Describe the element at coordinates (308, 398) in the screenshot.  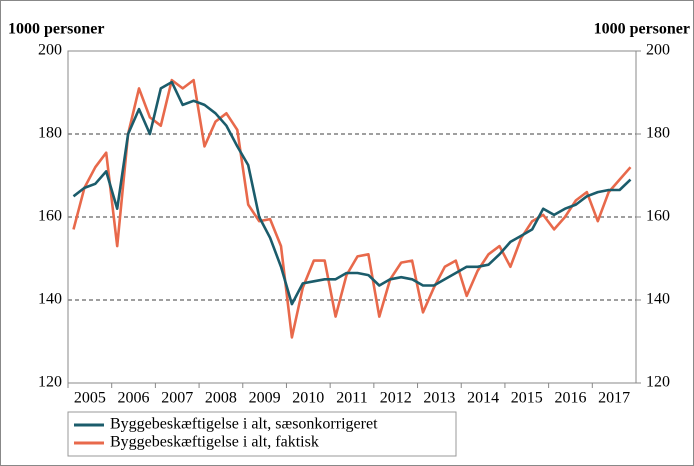
I see `x-tick-label: 2010` at that location.